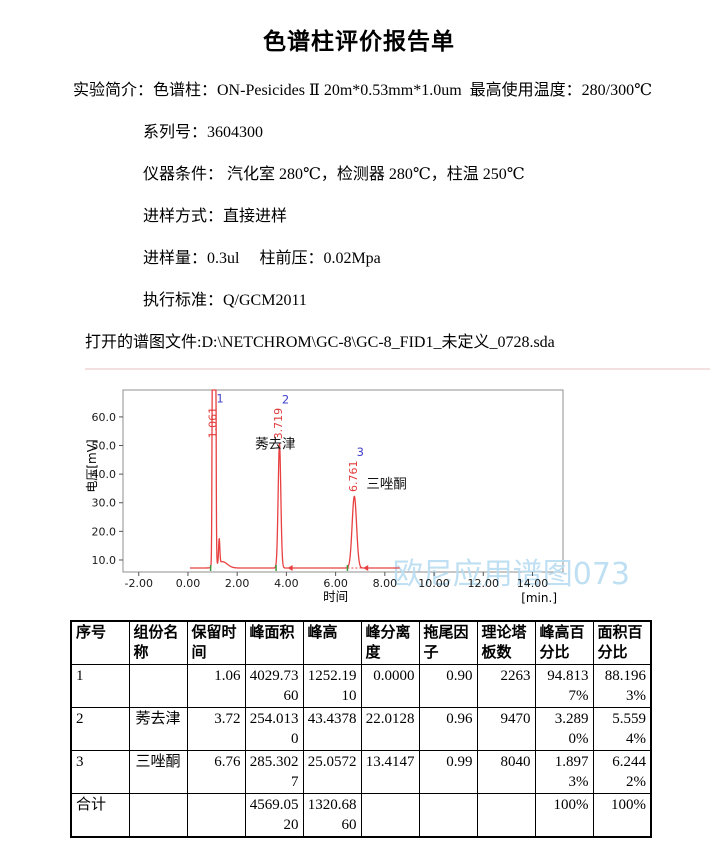 This screenshot has height=860, width=718. Describe the element at coordinates (216, 729) in the screenshot. I see `table-cell: 3.72` at that location.